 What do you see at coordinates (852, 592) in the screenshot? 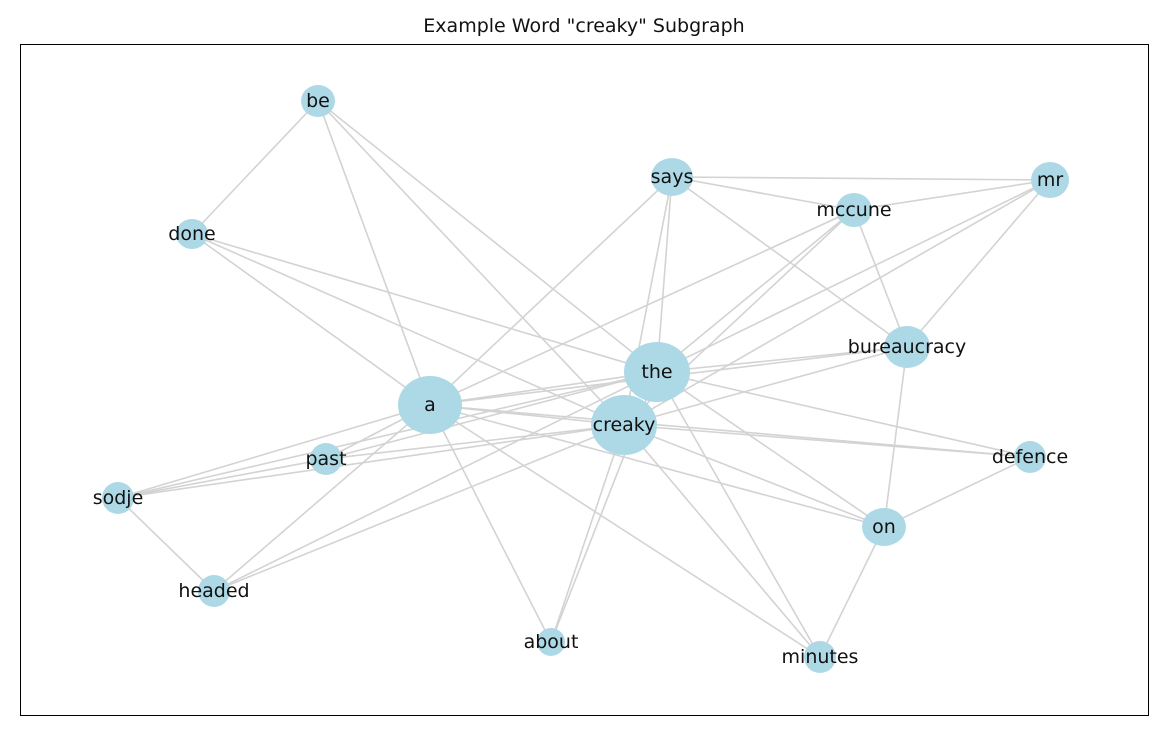
I see `edge-on-minutes` at bounding box center [852, 592].